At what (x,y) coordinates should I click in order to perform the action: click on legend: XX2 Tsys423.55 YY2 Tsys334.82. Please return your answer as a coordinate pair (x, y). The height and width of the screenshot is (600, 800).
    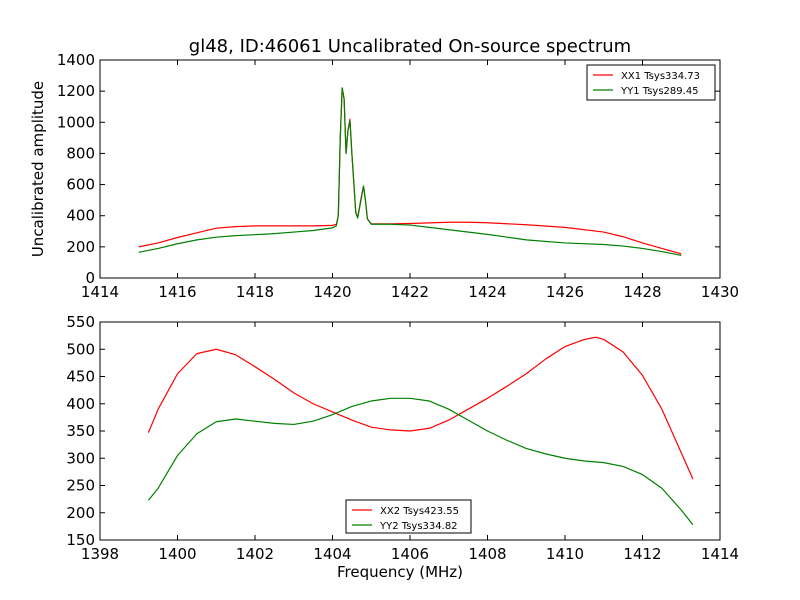
    Looking at the image, I should click on (408, 516).